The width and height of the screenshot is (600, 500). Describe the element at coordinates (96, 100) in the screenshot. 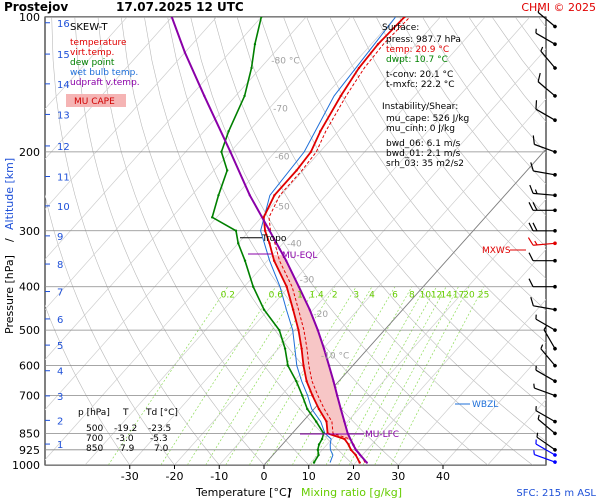

I see `cape-legend-swatch` at that location.